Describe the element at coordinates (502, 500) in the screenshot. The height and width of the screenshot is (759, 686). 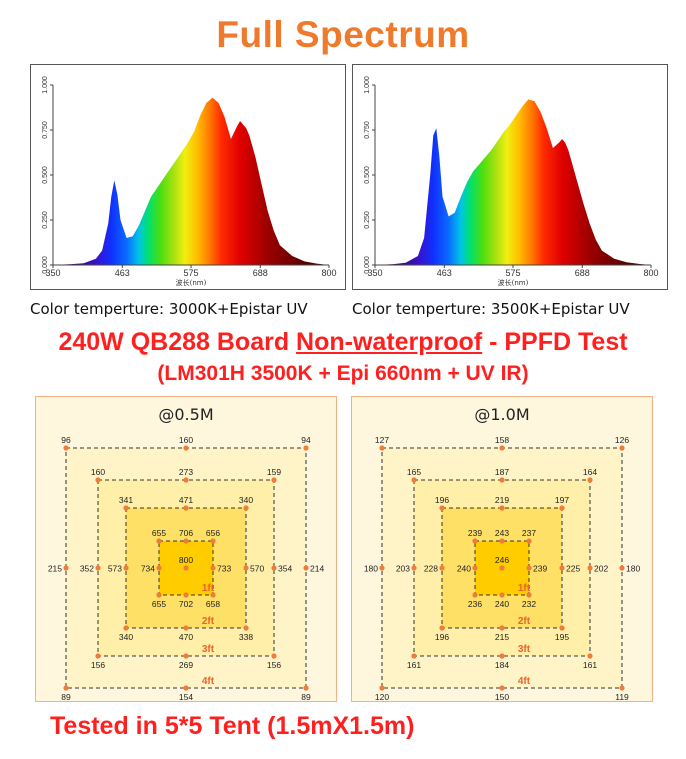
I see `ppfd-value: 219` at that location.